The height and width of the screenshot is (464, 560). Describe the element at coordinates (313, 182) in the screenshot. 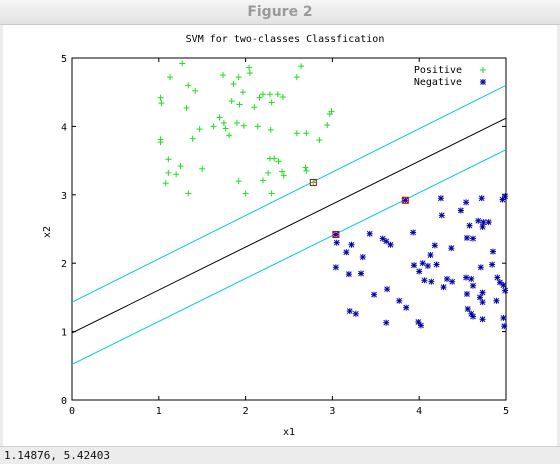

I see `support-vector-marker` at that location.